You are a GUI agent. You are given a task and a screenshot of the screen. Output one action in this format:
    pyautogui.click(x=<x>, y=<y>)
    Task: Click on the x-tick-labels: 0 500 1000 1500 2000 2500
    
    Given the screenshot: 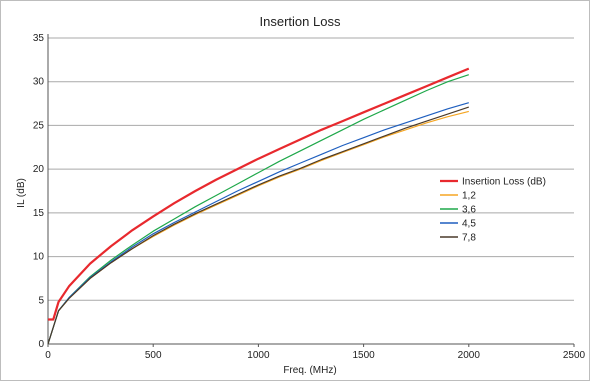 What is the action you would take?
    pyautogui.click(x=315, y=352)
    